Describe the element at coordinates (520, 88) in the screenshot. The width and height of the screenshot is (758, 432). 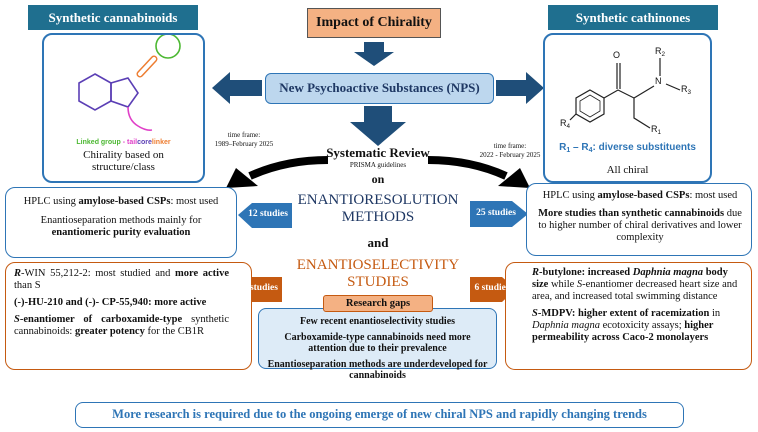
I see `arrow-right` at that location.